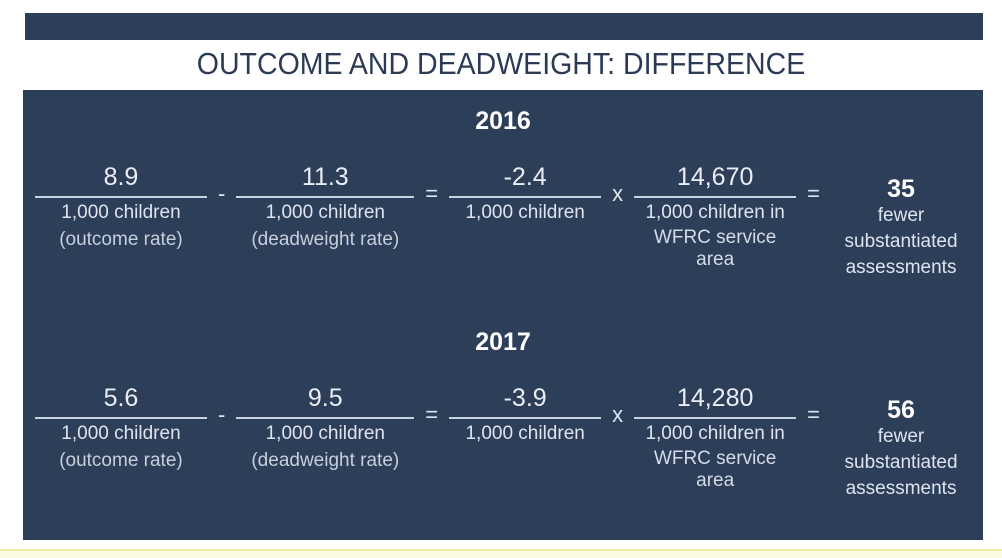  What do you see at coordinates (525, 177) in the screenshot?
I see `fraction-numerator: -2.4` at bounding box center [525, 177].